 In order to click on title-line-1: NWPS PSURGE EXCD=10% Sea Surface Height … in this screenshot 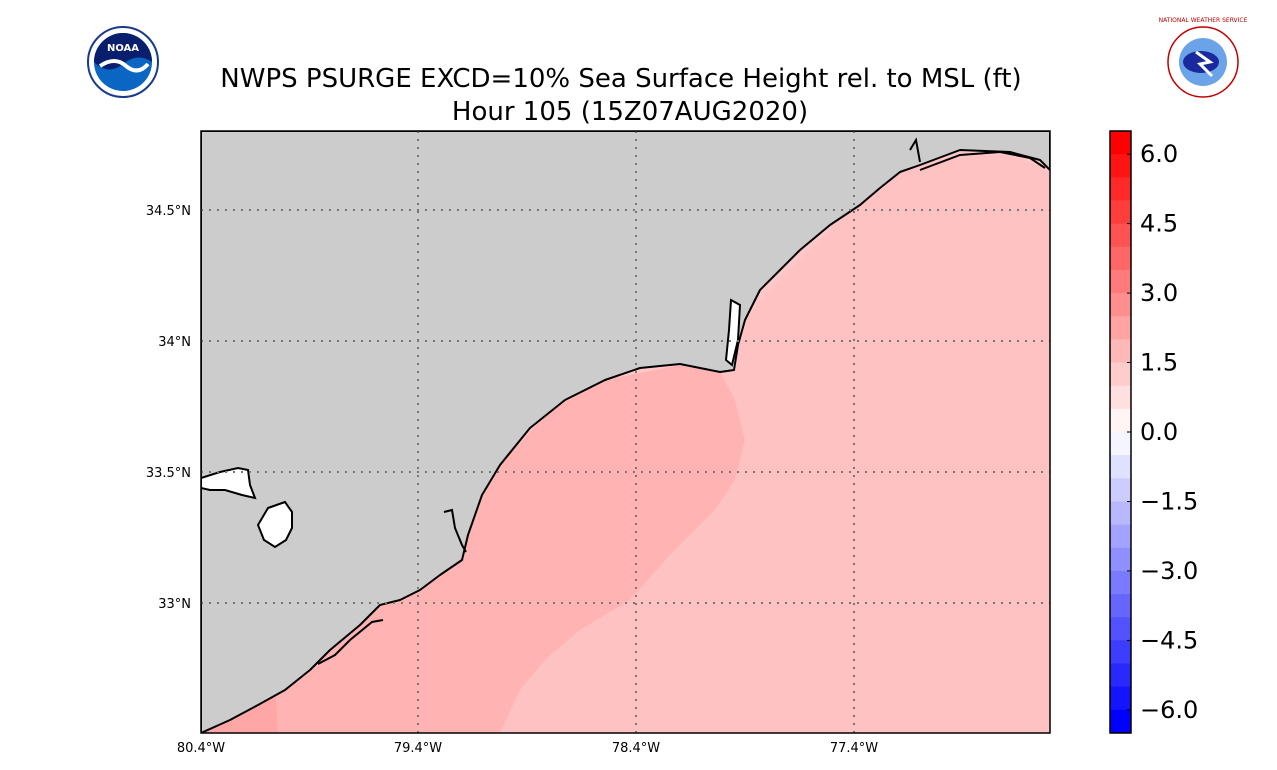, I will do `click(620, 79)`.